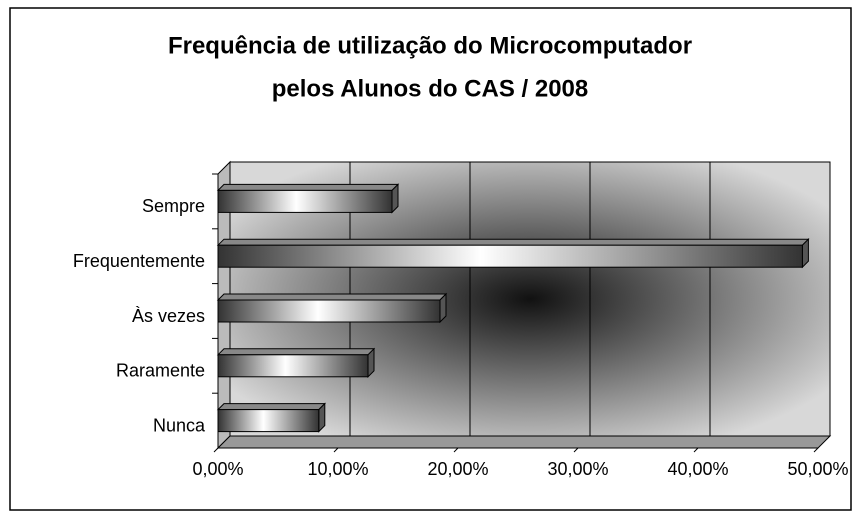 The image size is (867, 521). Describe the element at coordinates (430, 88) in the screenshot. I see `chart-subtitle: pelos Alunos do CAS / 2008` at that location.